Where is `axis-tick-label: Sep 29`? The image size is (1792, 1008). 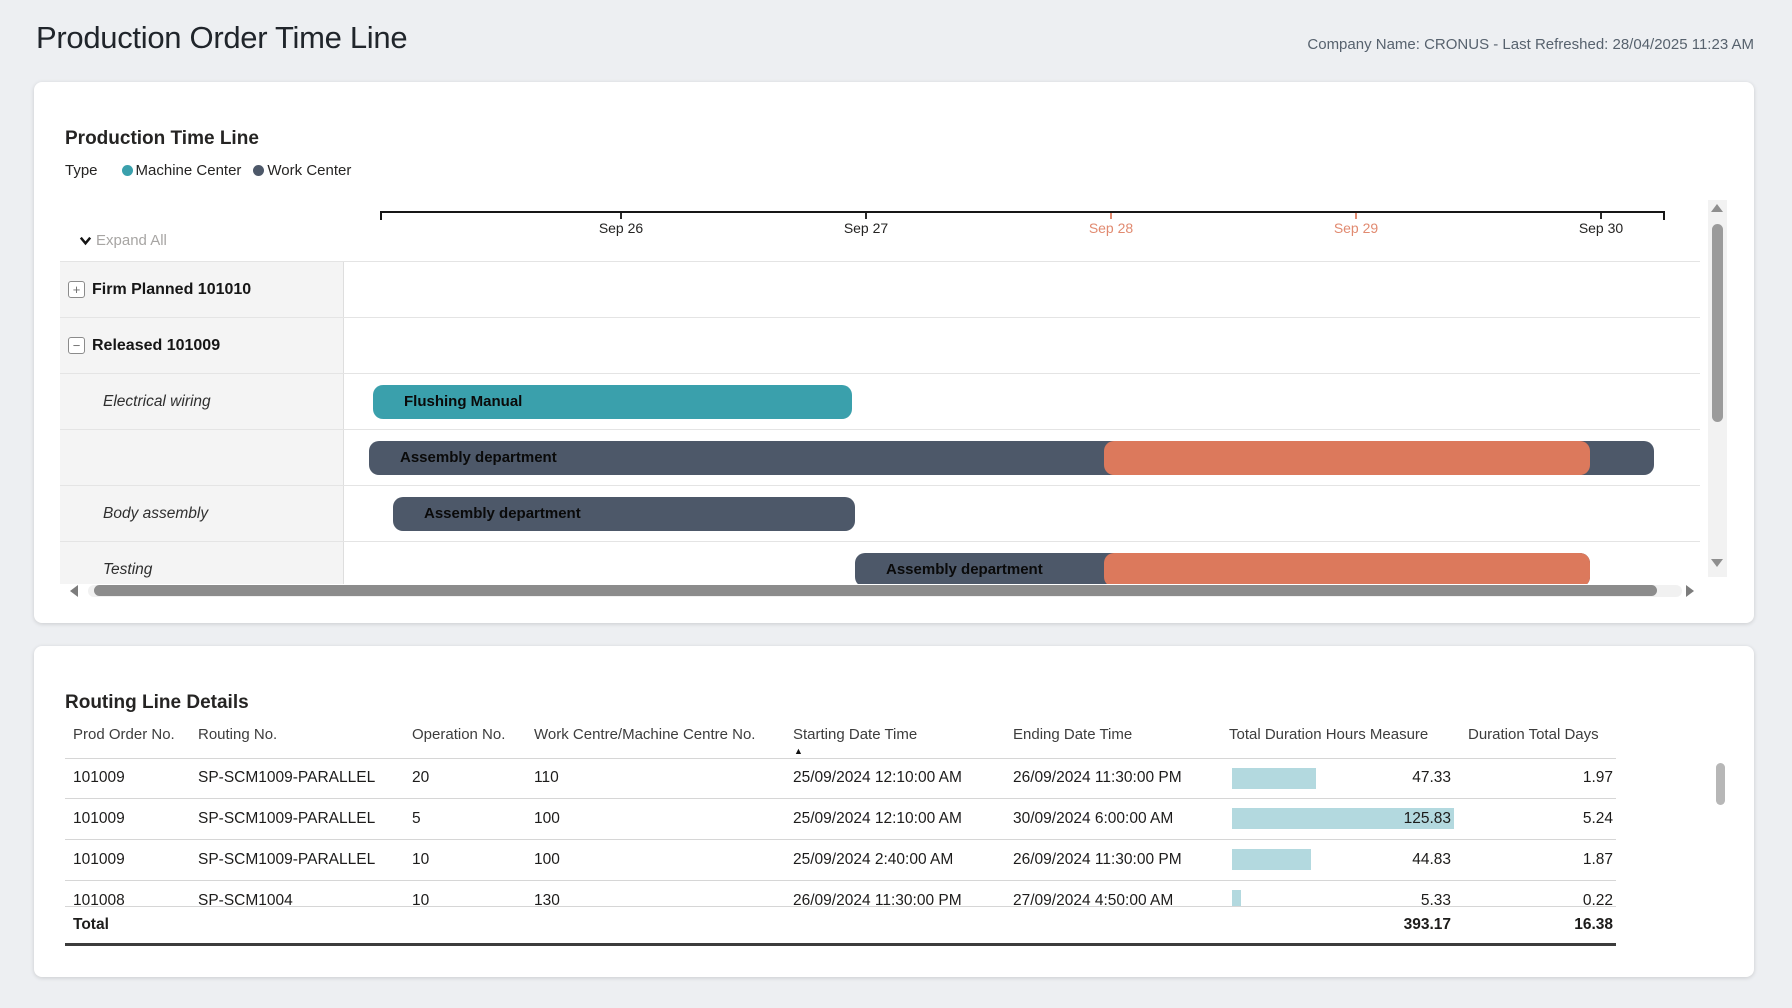
axis-tick-label: Sep 29 is located at coordinates (1356, 228).